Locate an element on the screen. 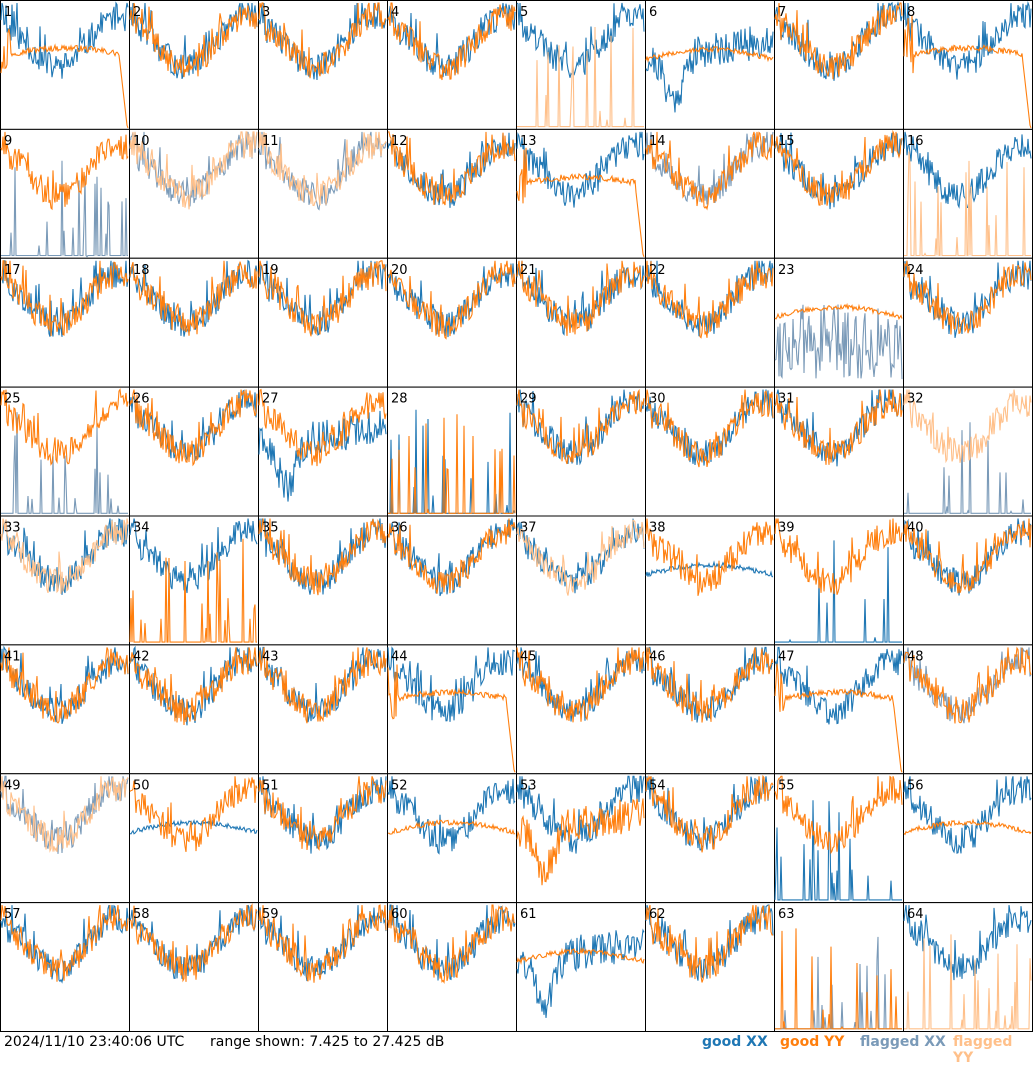 The height and width of the screenshot is (1066, 1033). range-label: range shown: 7.425 to 27.425 dB is located at coordinates (327, 1042).